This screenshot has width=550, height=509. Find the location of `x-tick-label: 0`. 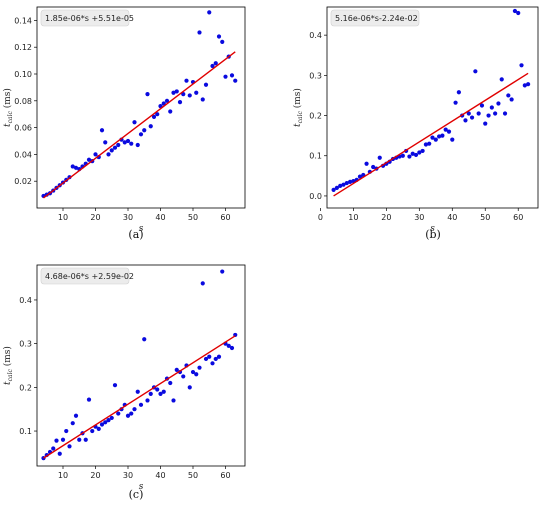

x-tick-label: 0 is located at coordinates (320, 217).